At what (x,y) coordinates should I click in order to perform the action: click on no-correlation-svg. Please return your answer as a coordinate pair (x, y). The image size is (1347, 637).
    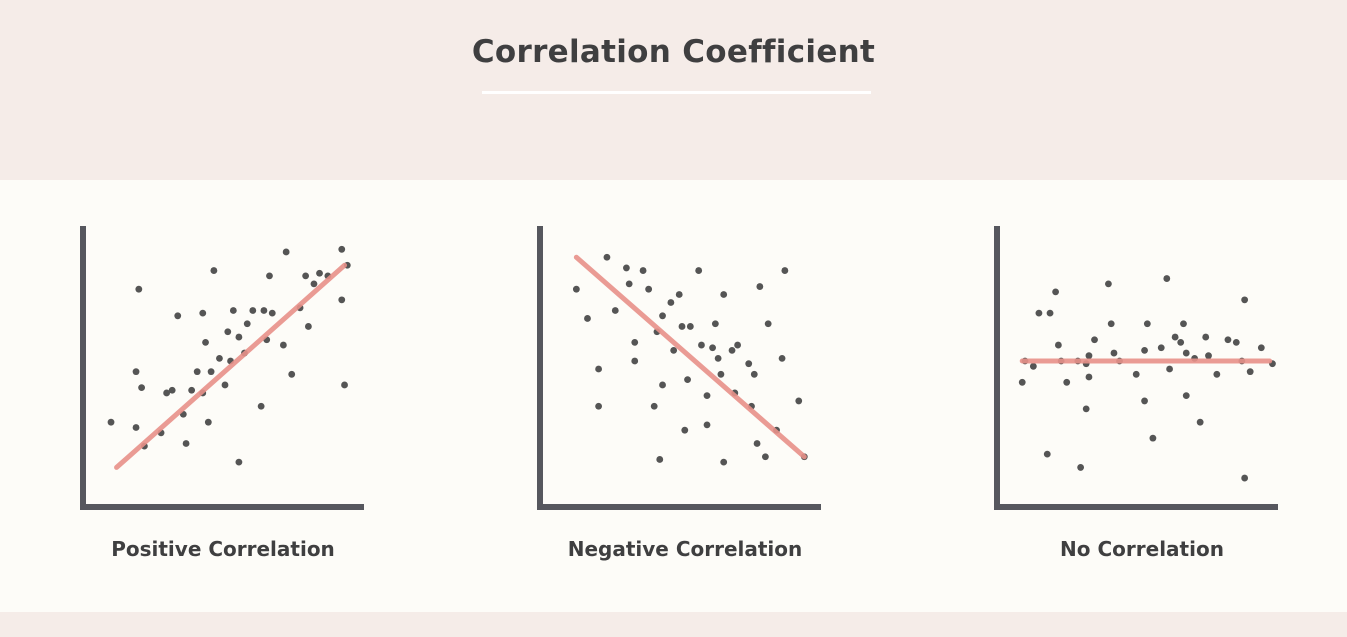
    Looking at the image, I should click on (1136, 368).